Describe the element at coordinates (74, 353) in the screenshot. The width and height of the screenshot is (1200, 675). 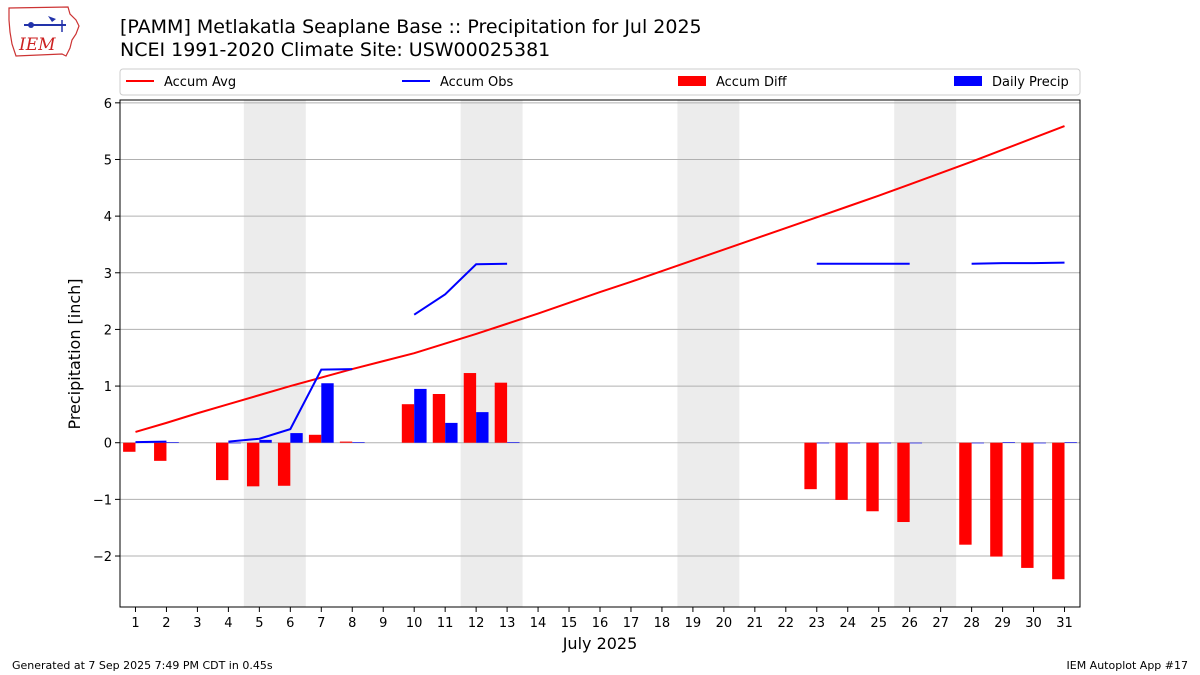
I see `y-axis-label: Precipitation [inch]` at that location.